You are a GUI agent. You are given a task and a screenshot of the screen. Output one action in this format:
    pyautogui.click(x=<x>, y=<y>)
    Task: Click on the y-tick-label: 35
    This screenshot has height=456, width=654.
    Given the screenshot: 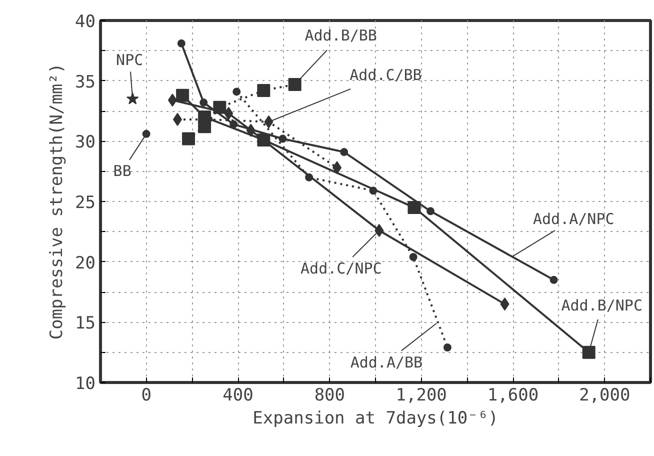 What is the action you would take?
    pyautogui.click(x=85, y=82)
    